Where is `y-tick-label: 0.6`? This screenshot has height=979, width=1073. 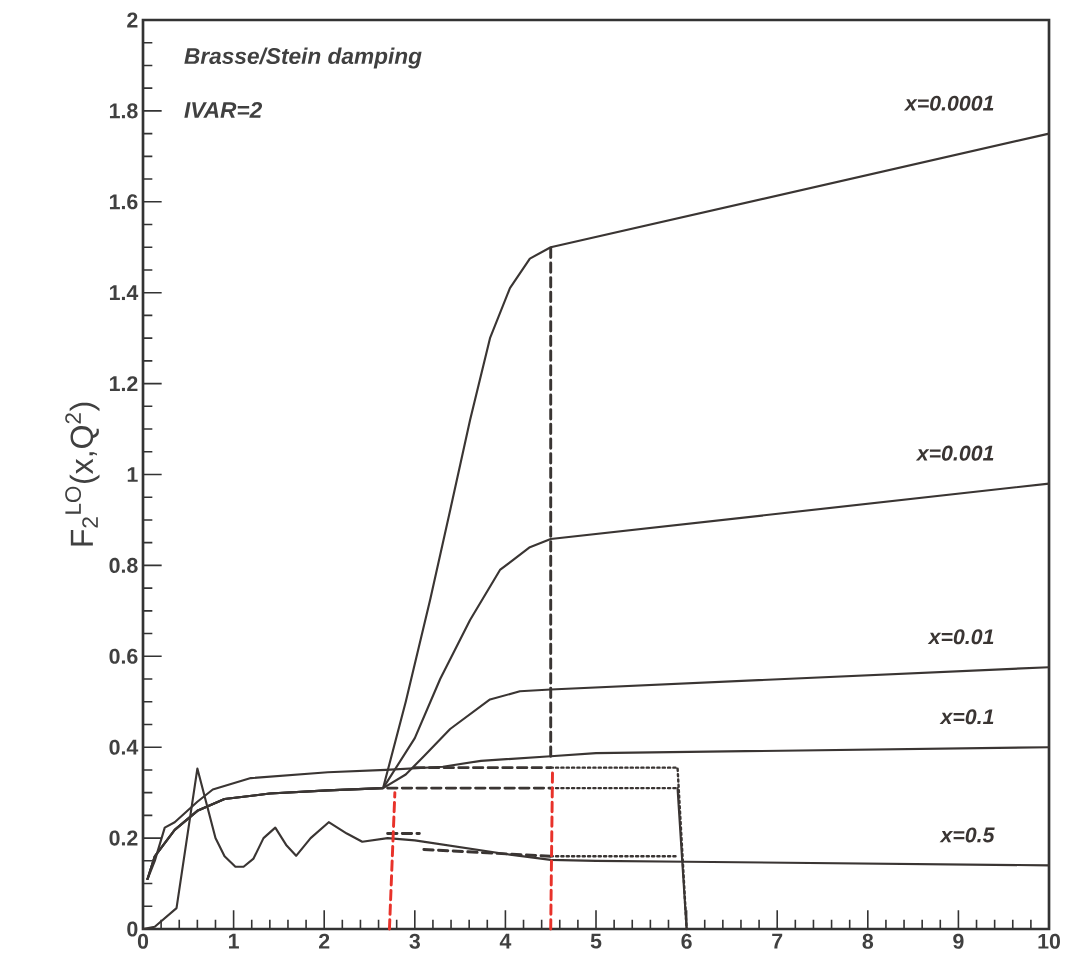
y-tick-label: 0.6 is located at coordinates (123, 656).